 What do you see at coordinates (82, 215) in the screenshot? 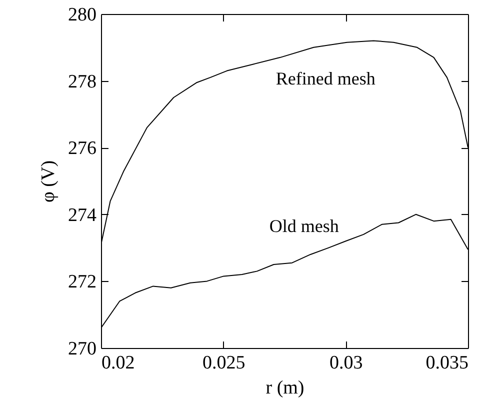
I see `y-tick-label: 274` at bounding box center [82, 215].